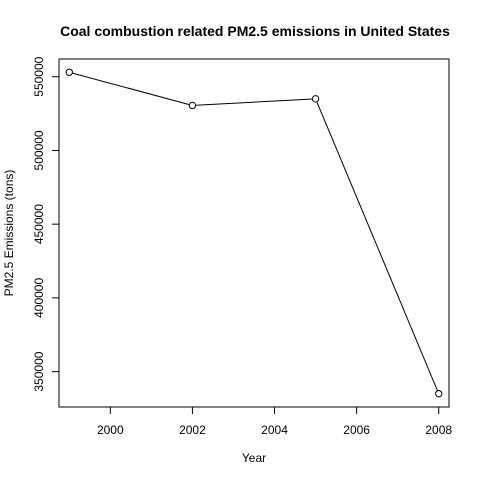  What do you see at coordinates (110, 430) in the screenshot?
I see `x-tick-label: 2000` at bounding box center [110, 430].